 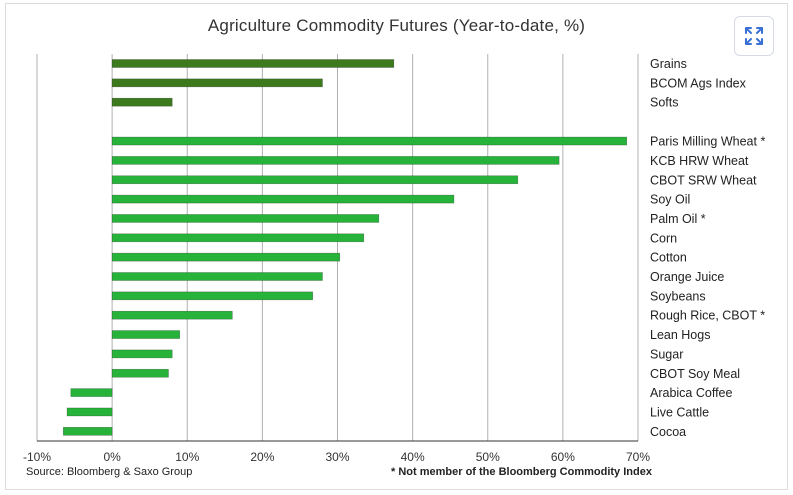 I want to click on category-label: Rough Rice, CBOT *, so click(x=707, y=316).